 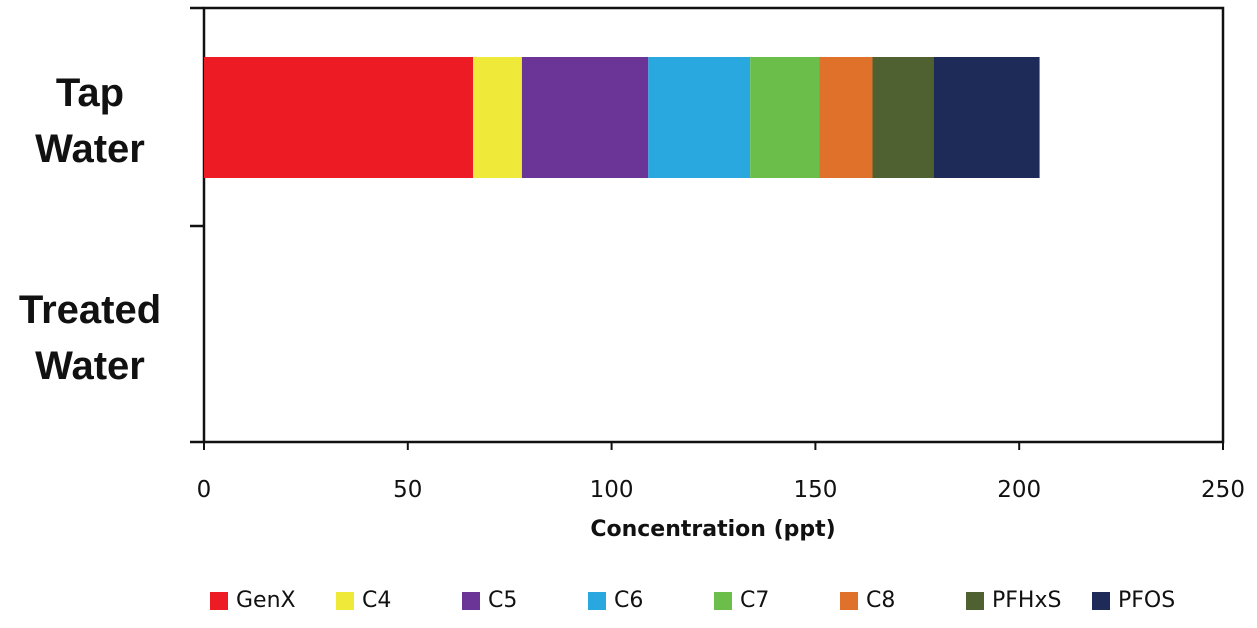 I want to click on x-tick-label: 50, so click(x=407, y=490).